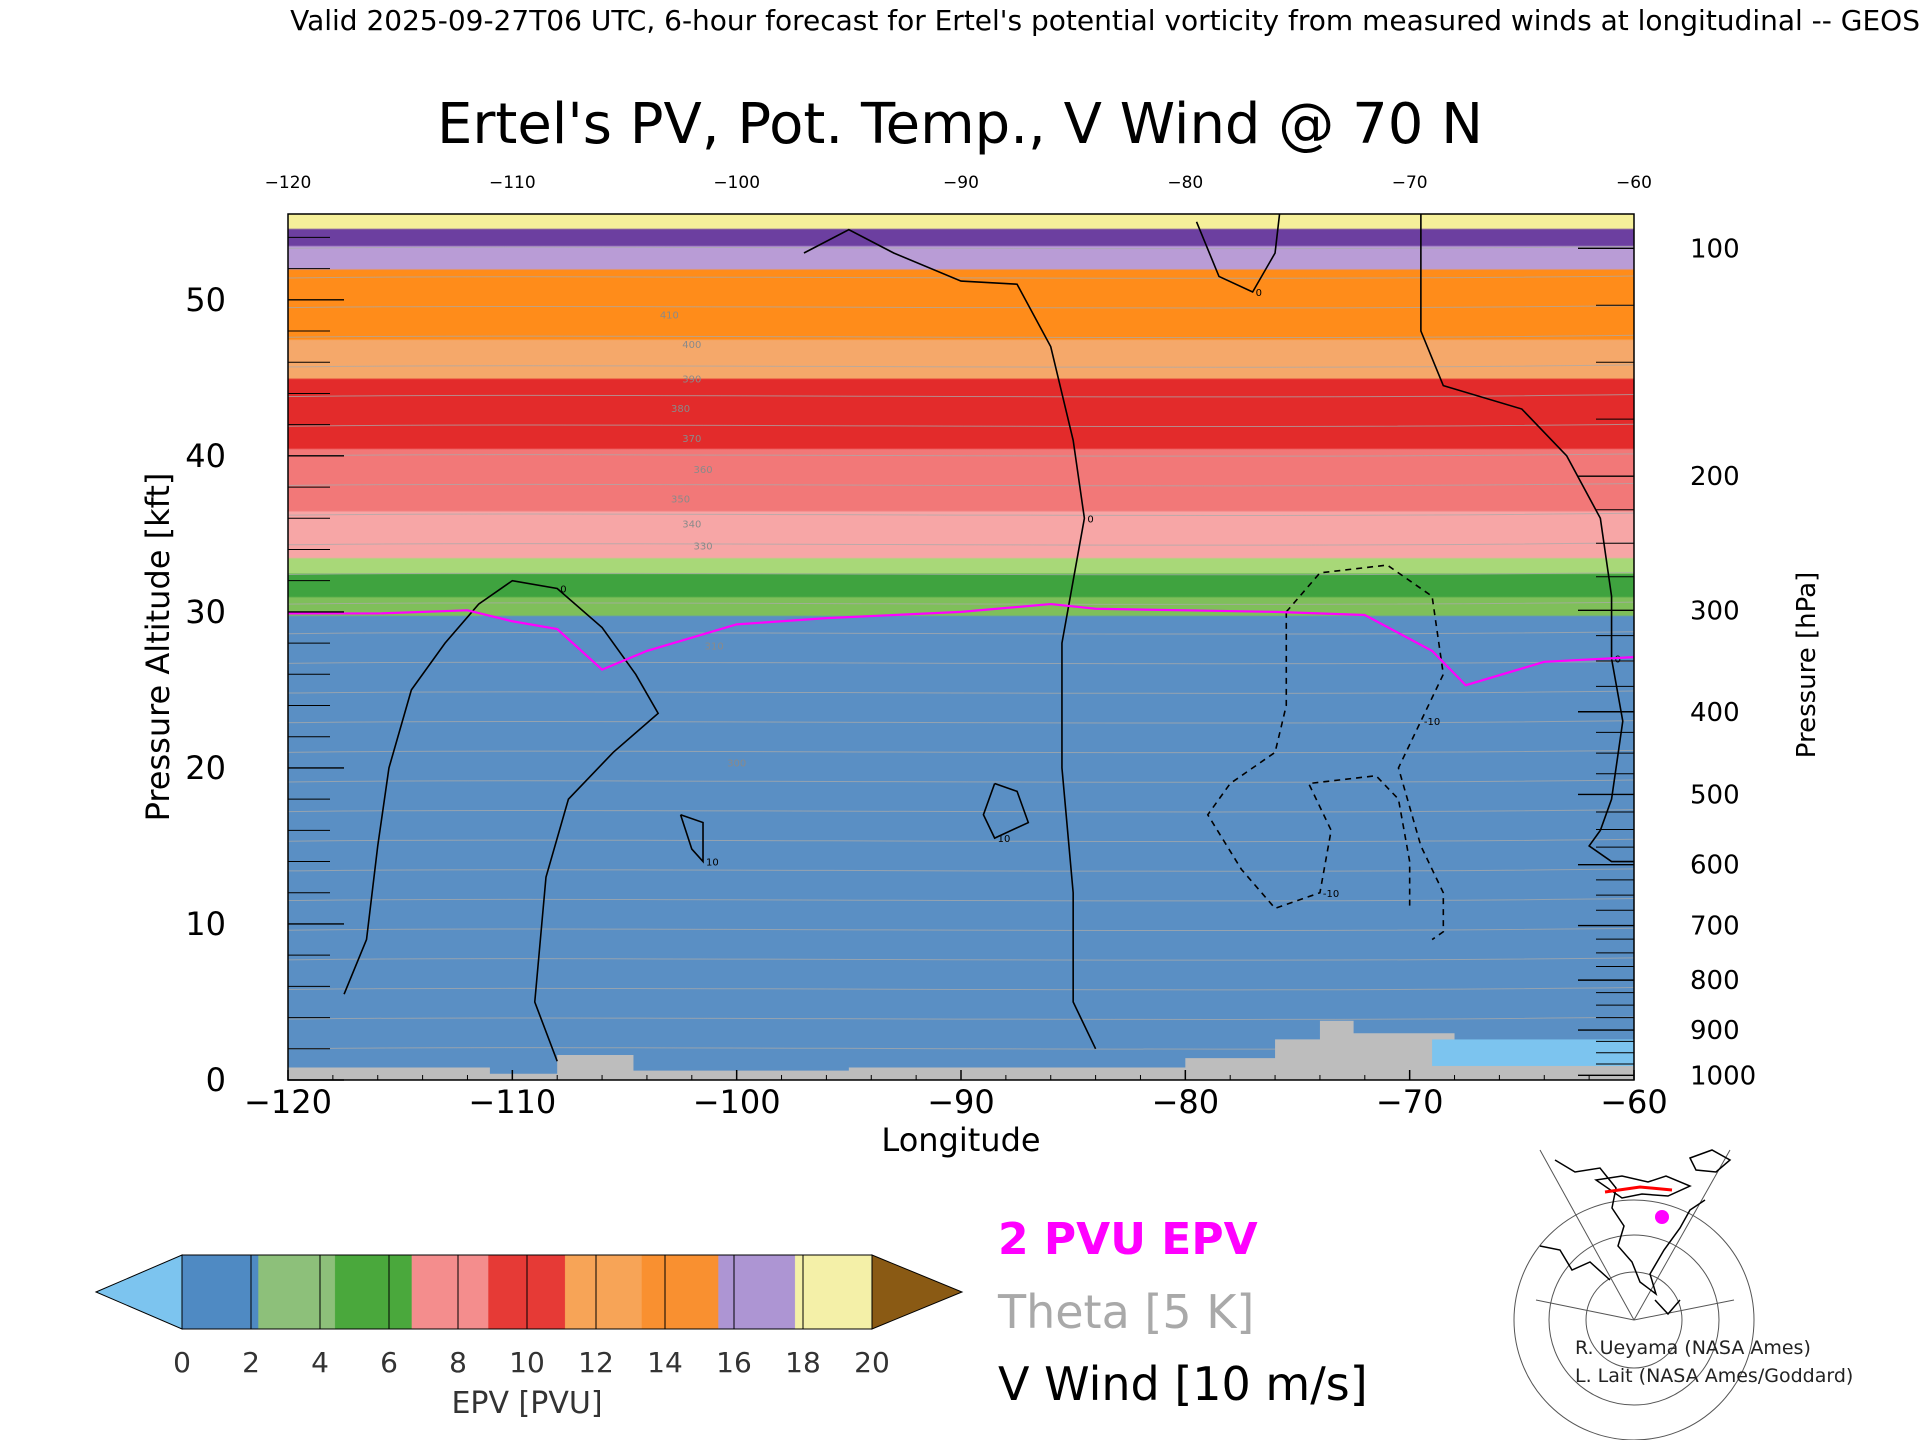 This screenshot has width=1920, height=1440. I want to click on colorbar-label: EPV [PVU], so click(526, 1403).